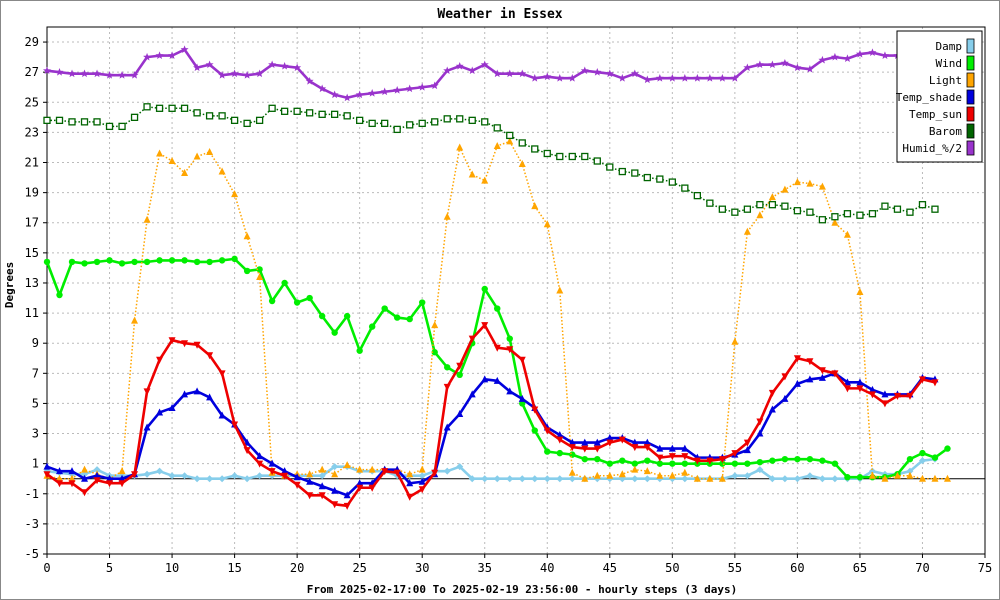  Describe the element at coordinates (9, 285) in the screenshot. I see `y-axis-label: Degrees` at that location.